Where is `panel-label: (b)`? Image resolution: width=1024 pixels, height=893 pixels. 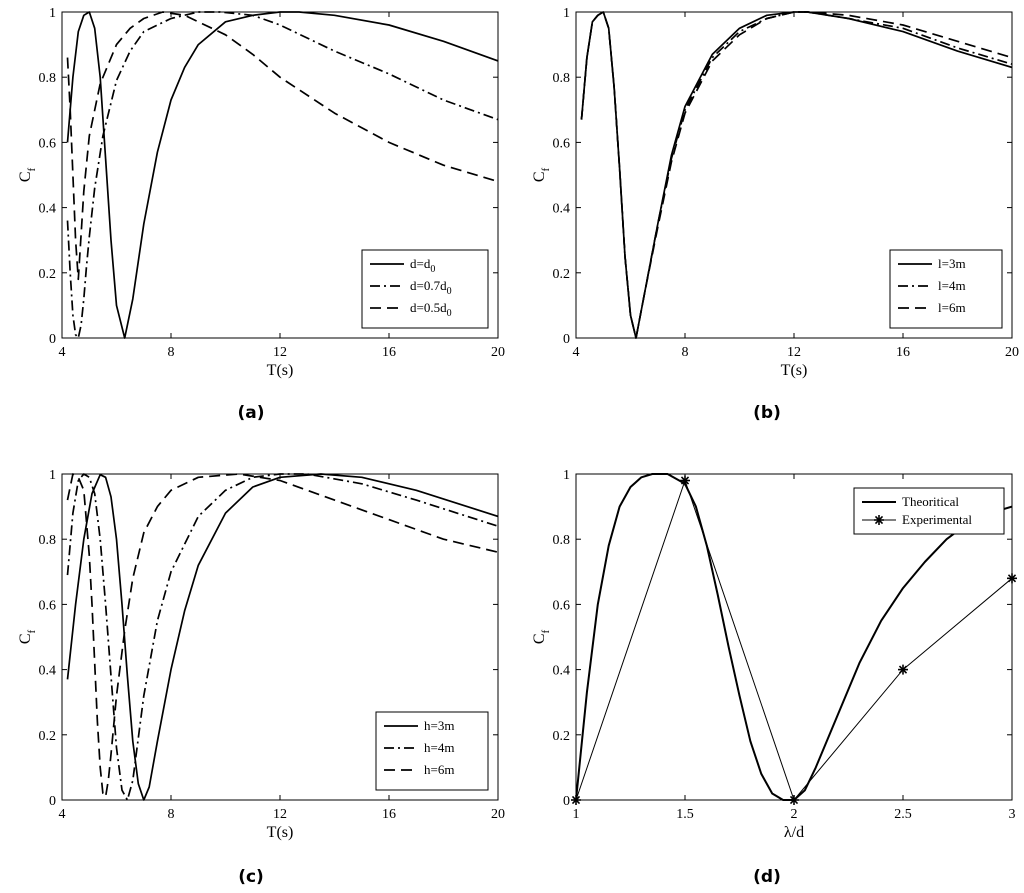
panel-label: (b) is located at coordinates (767, 413).